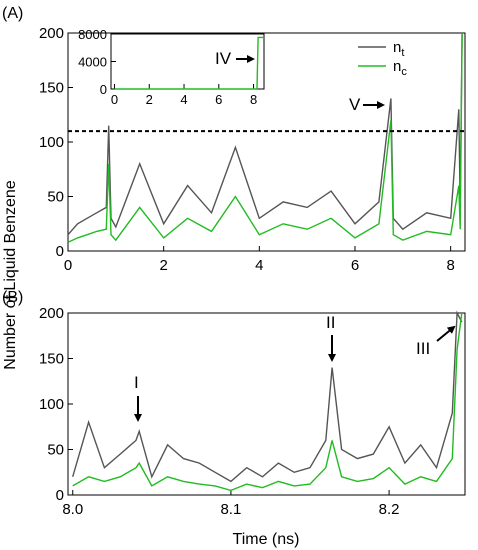  I want to click on annotation-iv: IV, so click(223, 58).